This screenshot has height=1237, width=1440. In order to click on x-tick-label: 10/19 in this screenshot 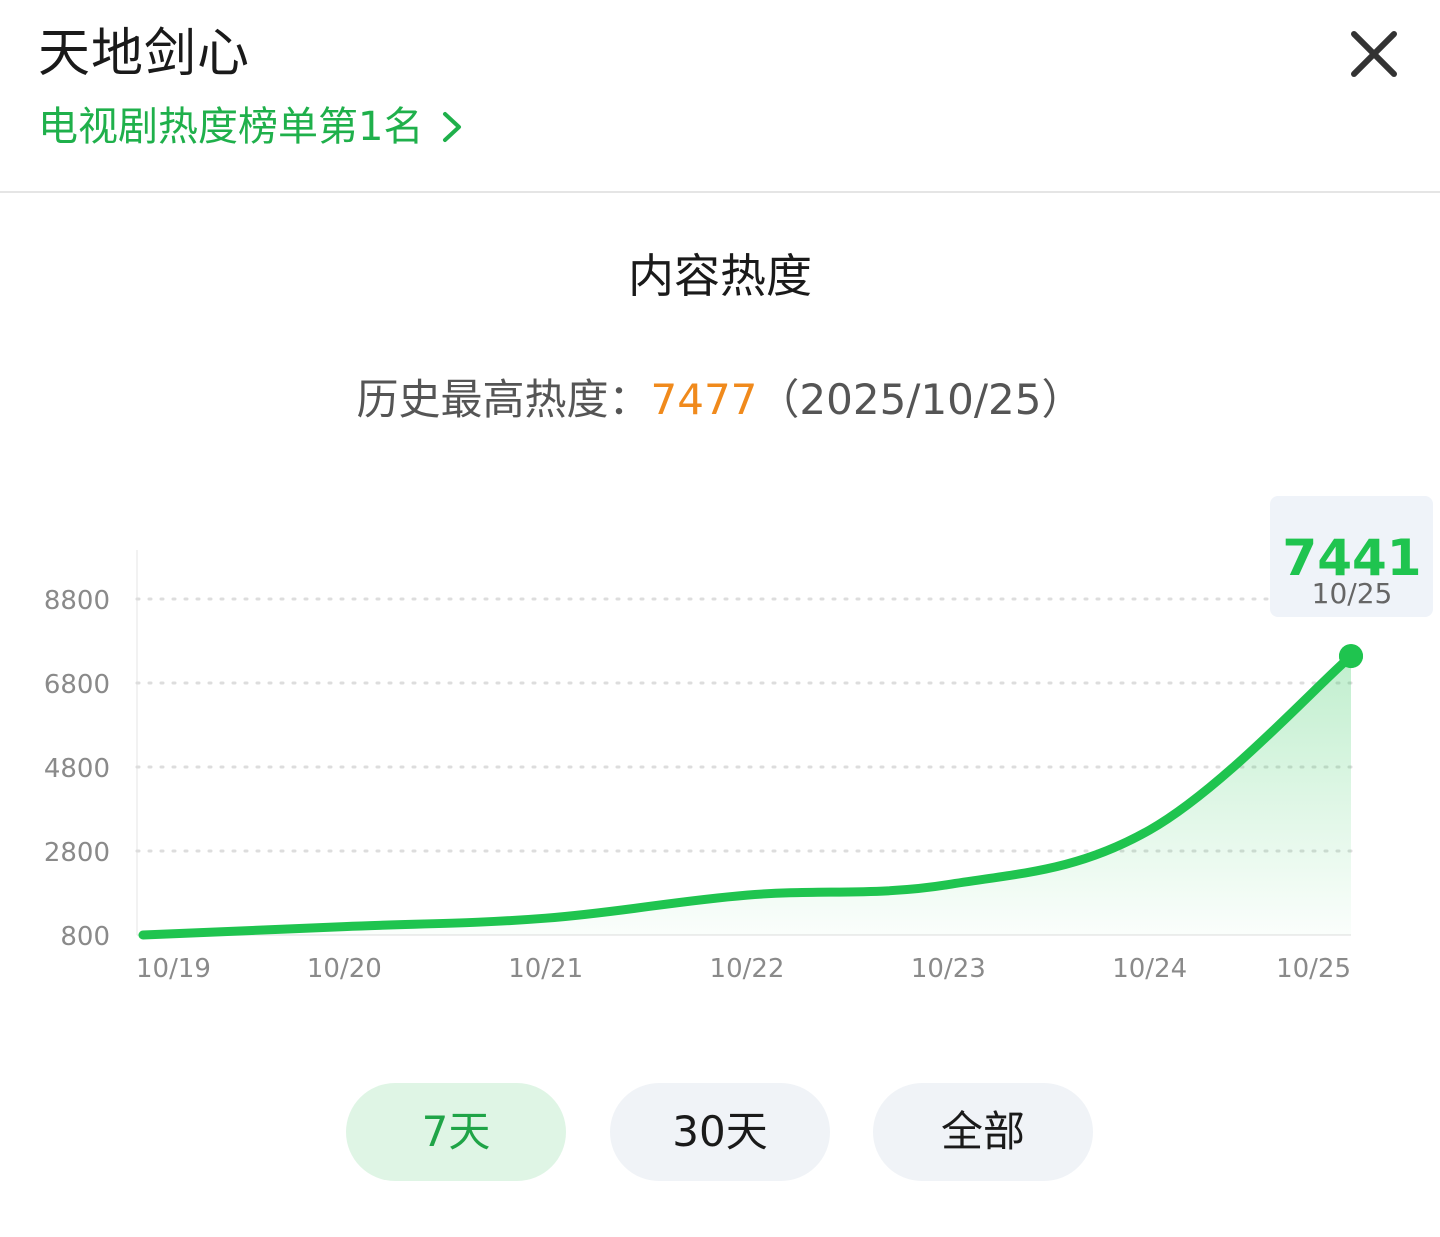, I will do `click(173, 969)`.